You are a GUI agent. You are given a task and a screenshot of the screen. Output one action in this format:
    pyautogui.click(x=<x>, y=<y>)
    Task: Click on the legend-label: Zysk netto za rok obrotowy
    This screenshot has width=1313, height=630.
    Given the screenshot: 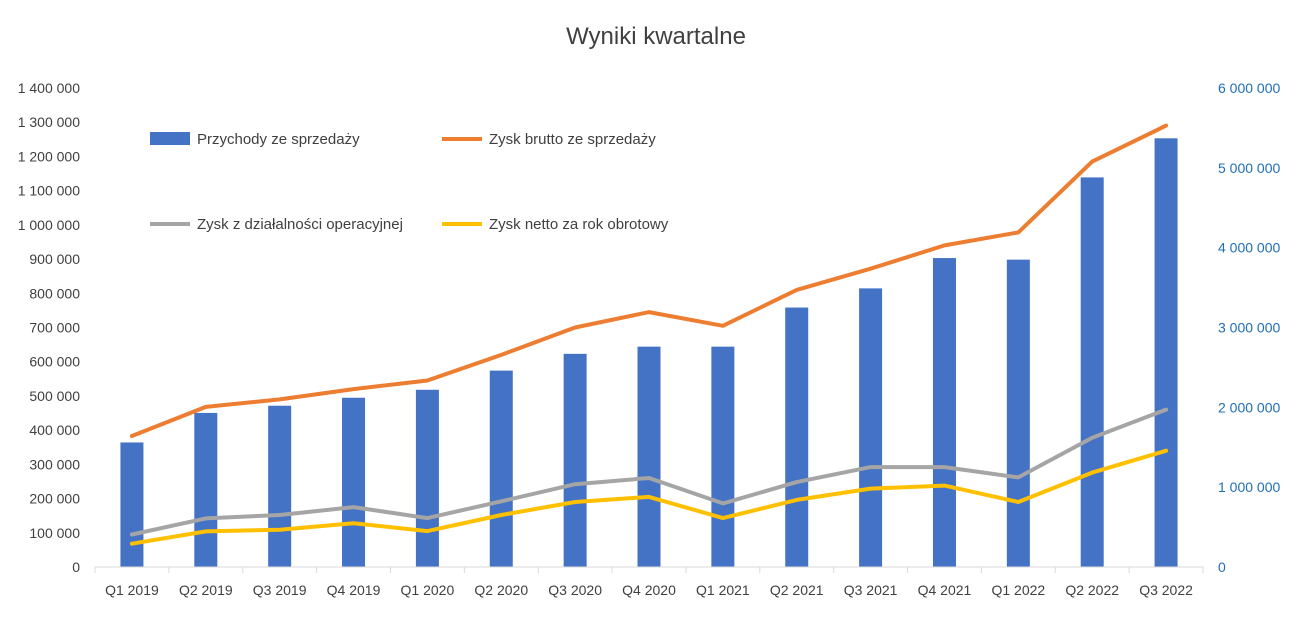 What is the action you would take?
    pyautogui.click(x=579, y=224)
    